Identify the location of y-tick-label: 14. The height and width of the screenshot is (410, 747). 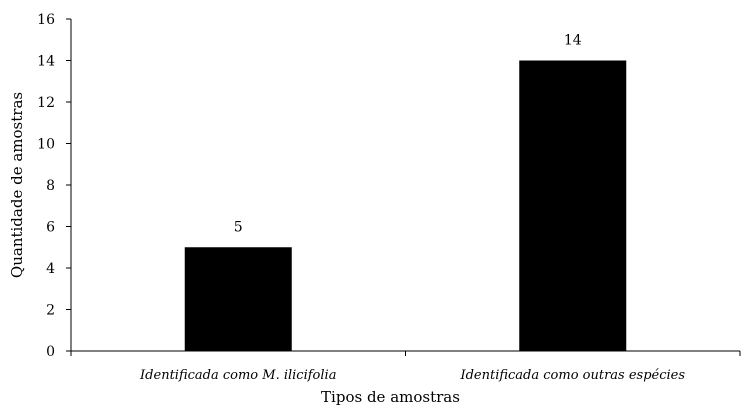
(46, 62).